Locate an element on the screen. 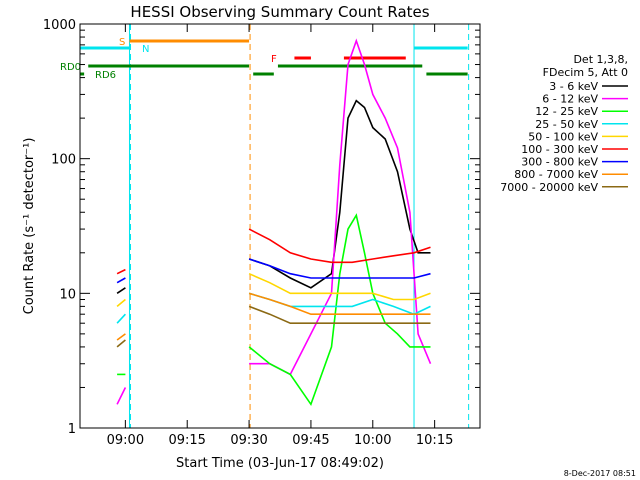 Image resolution: width=640 pixels, height=480 pixels. chart-title: HESSI Observing Summary Count Rates is located at coordinates (279, 12).